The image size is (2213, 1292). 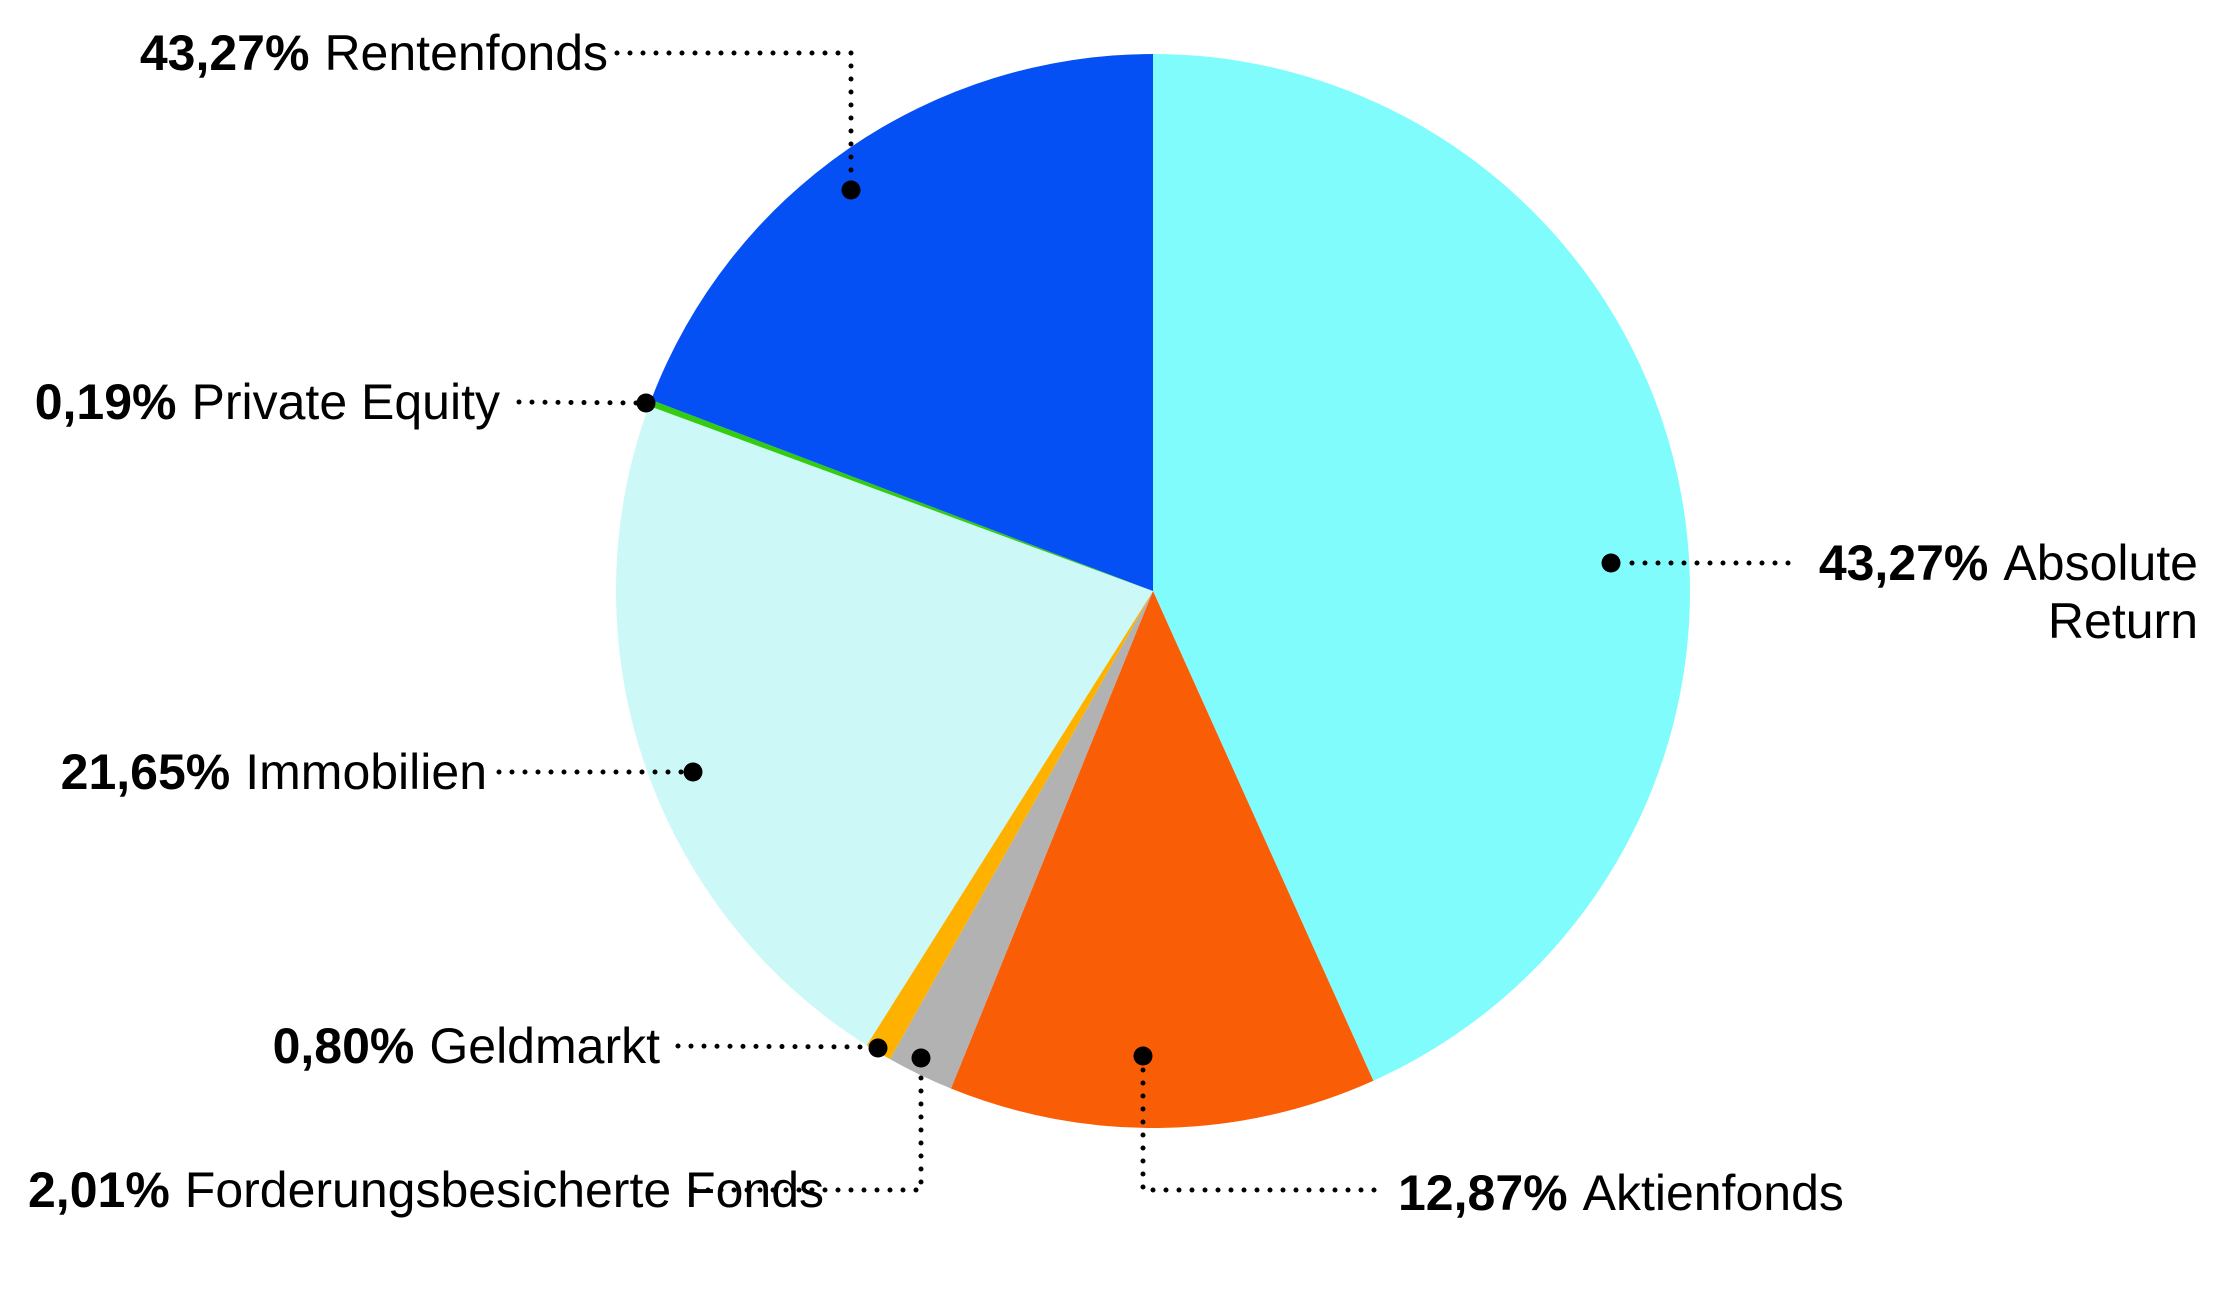 I want to click on leader-dot-aktienfonds, so click(x=1143, y=1056).